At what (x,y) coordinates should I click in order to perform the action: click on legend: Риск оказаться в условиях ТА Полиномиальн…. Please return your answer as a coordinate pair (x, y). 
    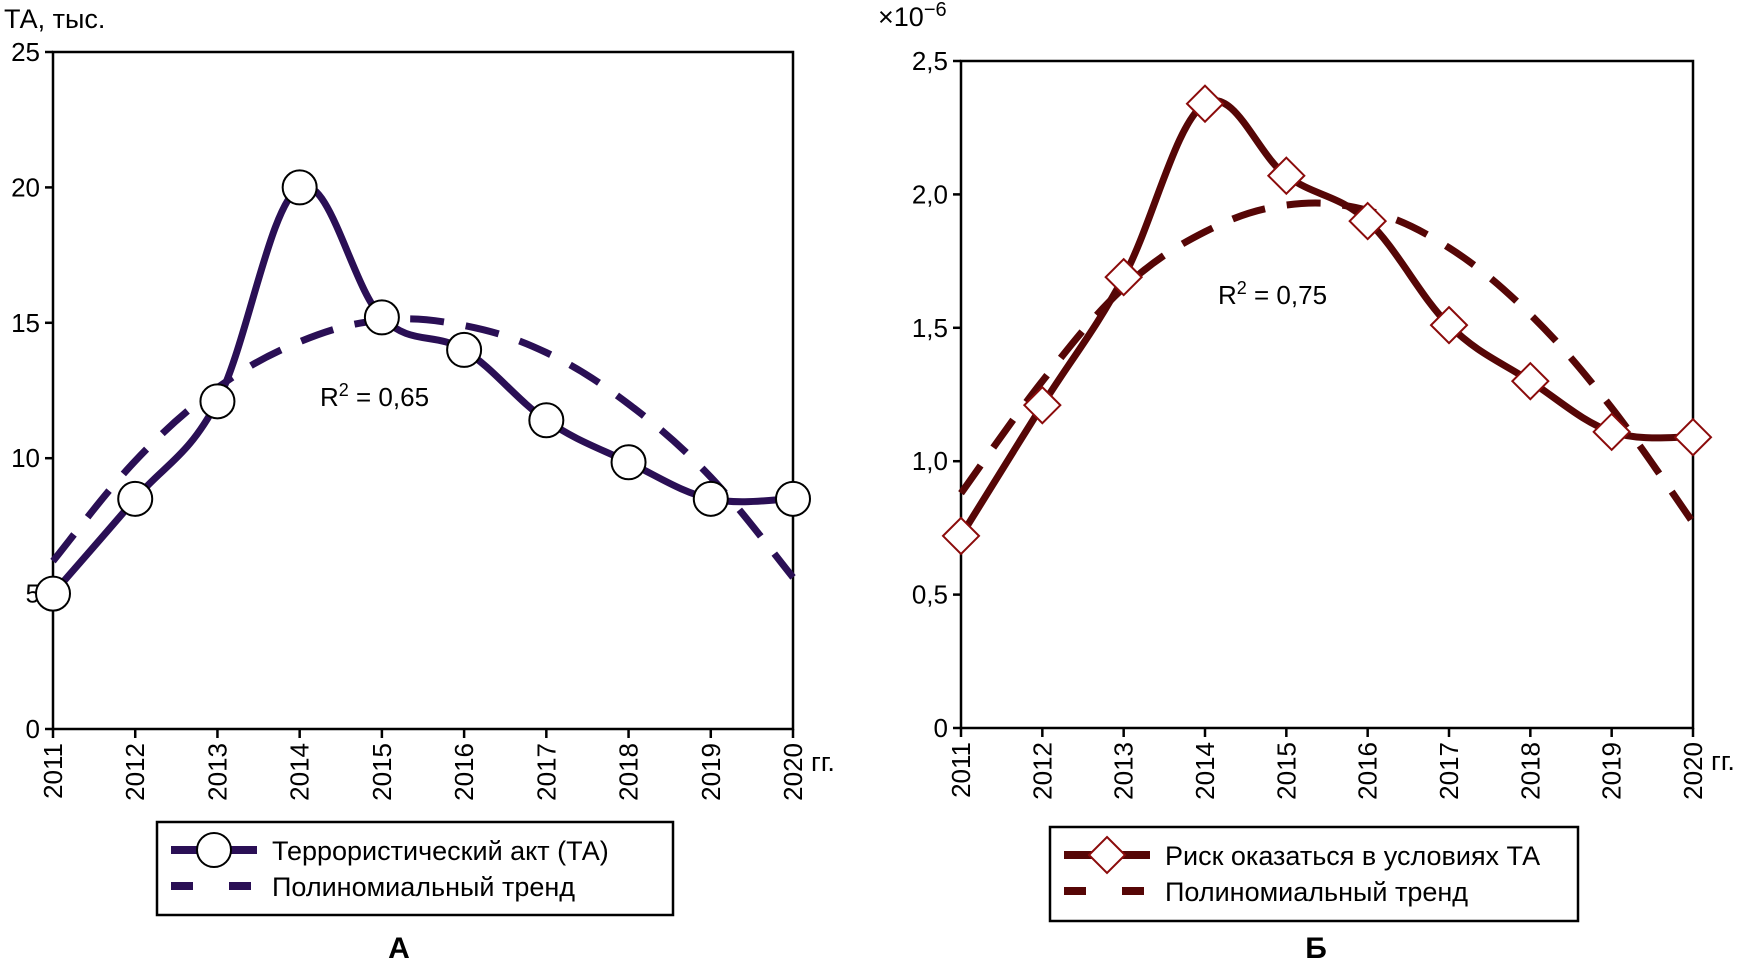
    Looking at the image, I should click on (1314, 874).